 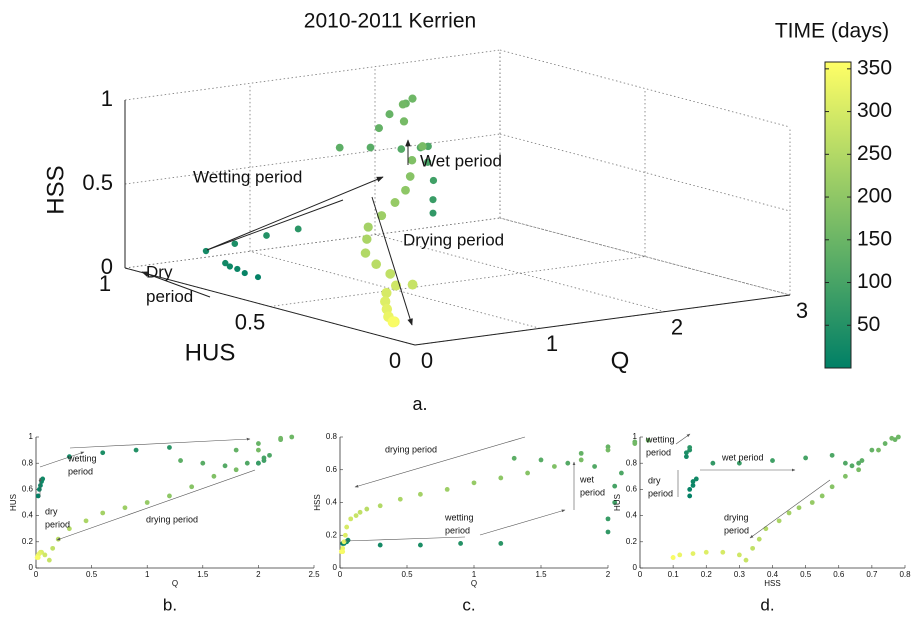 What do you see at coordinates (55, 189) in the screenshot?
I see `z-axis-label: HSS` at bounding box center [55, 189].